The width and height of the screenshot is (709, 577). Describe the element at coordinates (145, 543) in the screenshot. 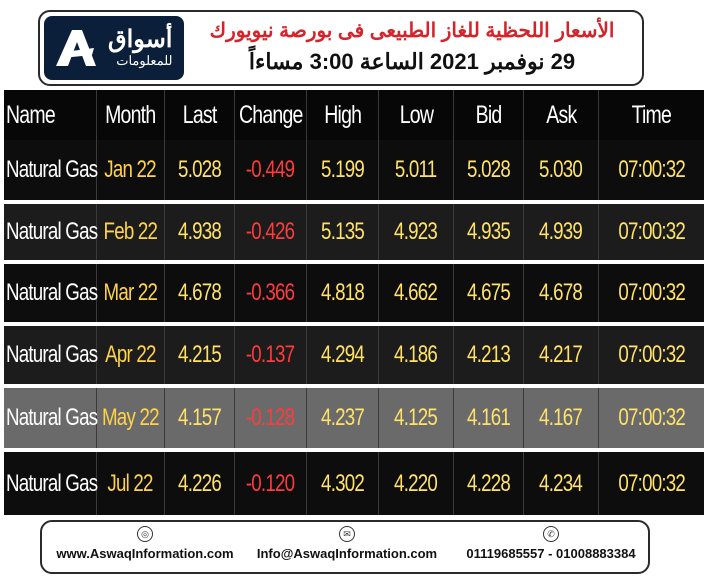

I see `website-item: ◎ www.AswaqInformation.com` at that location.